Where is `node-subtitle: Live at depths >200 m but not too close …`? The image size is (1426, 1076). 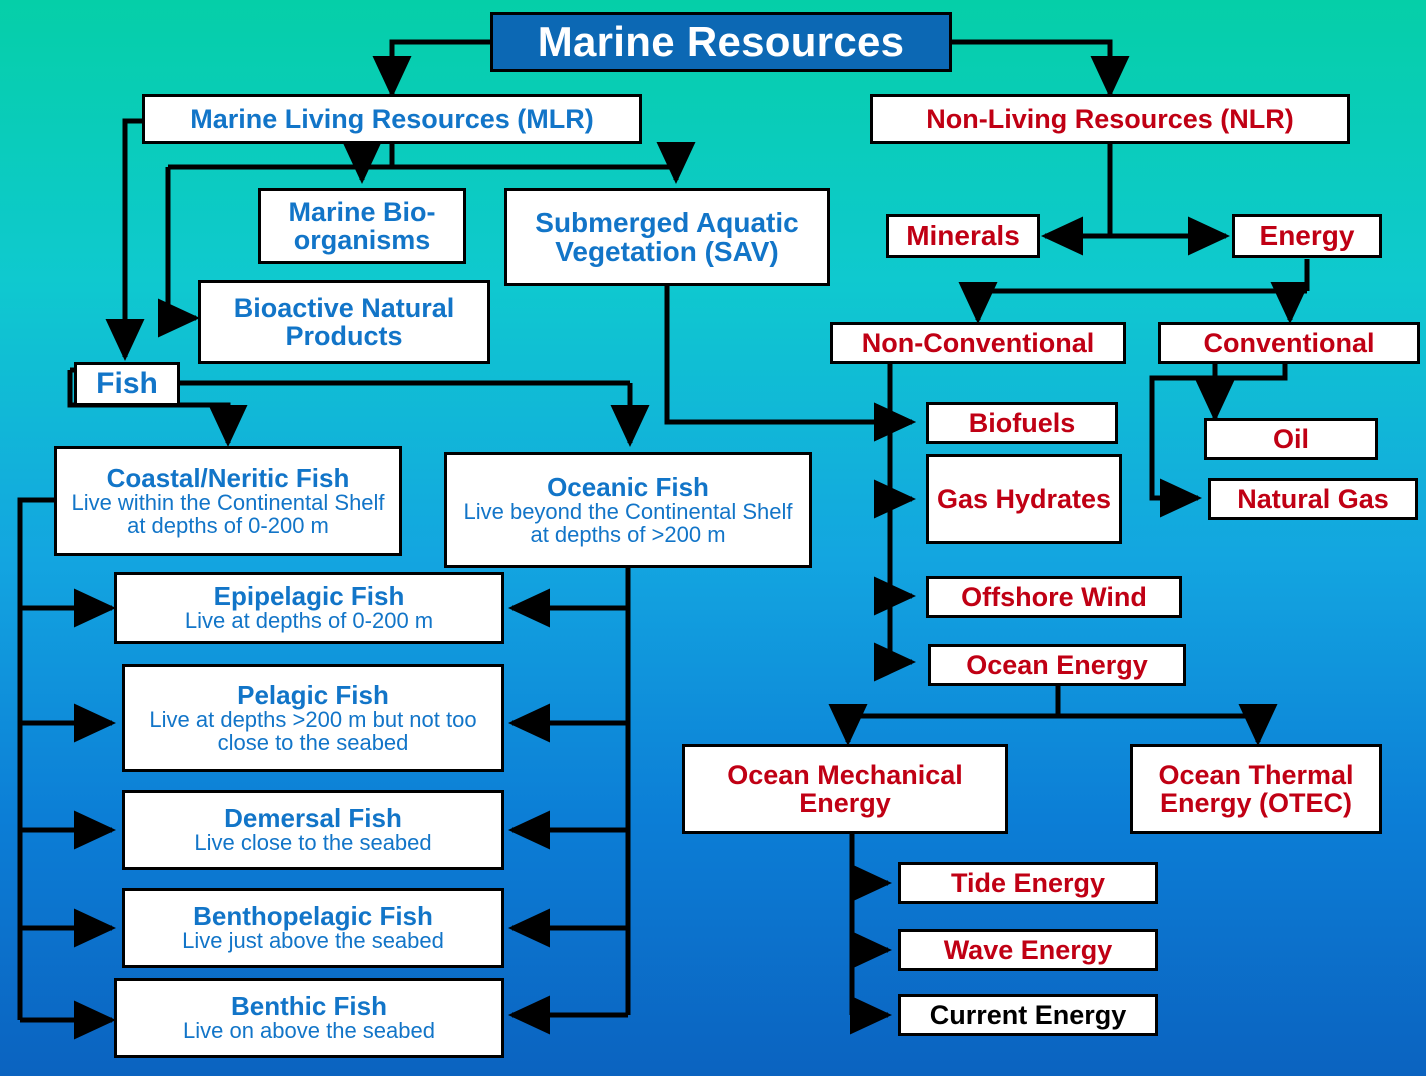 node-subtitle: Live at depths >200 m but not too close … is located at coordinates (313, 730).